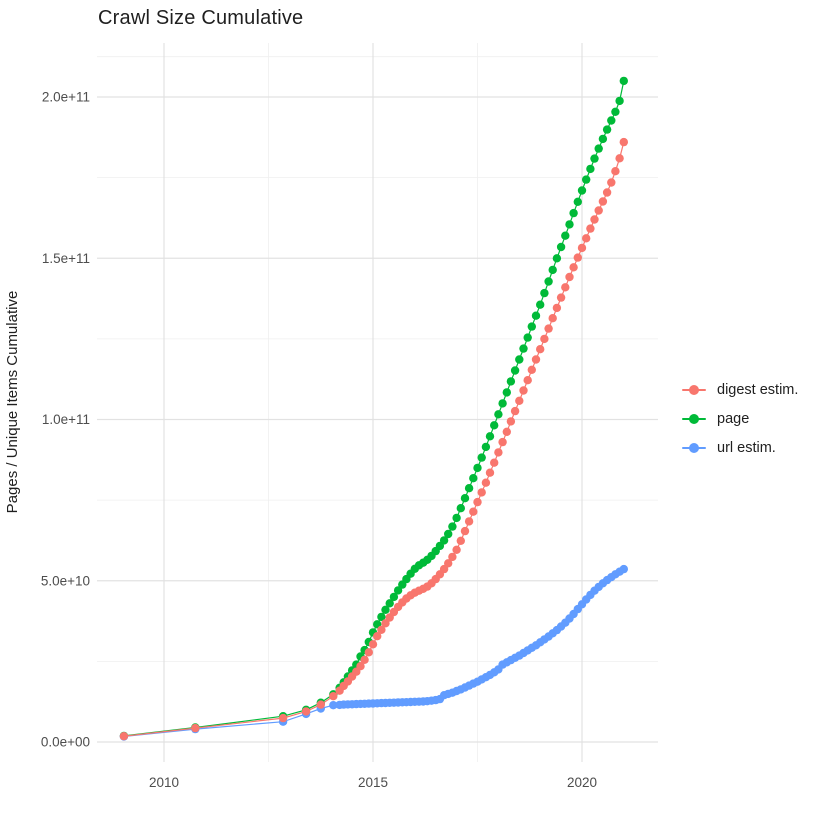 The image size is (826, 827). Describe the element at coordinates (66, 419) in the screenshot. I see `y-tick-label: 1.0e+11` at that location.